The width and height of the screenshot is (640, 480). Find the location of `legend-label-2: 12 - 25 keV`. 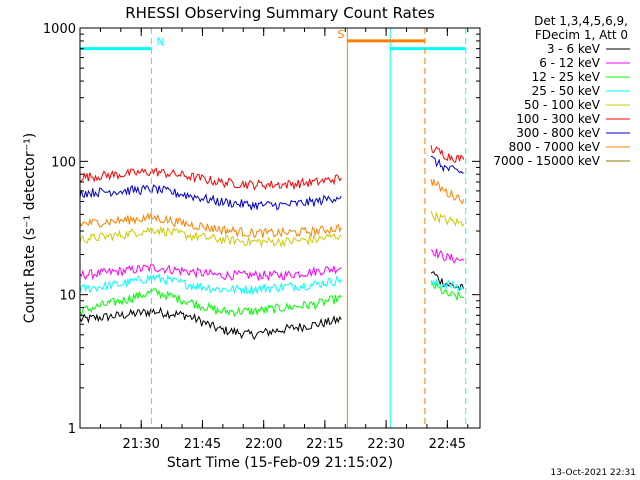

legend-label-2: 12 - 25 keV is located at coordinates (566, 77).